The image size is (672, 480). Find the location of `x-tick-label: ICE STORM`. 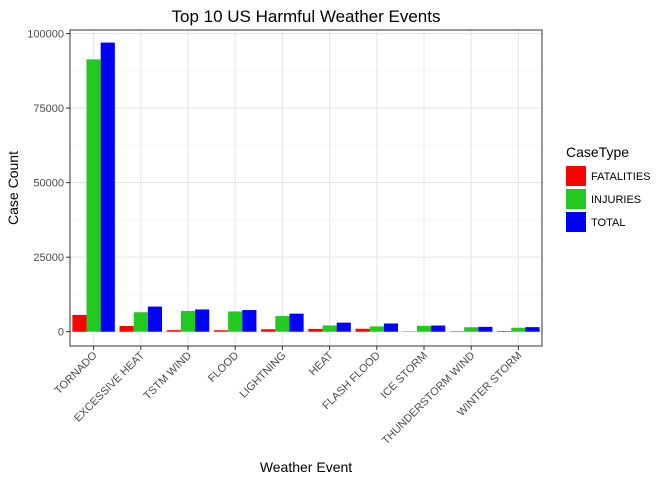

x-tick-label: ICE STORM is located at coordinates (405, 376).